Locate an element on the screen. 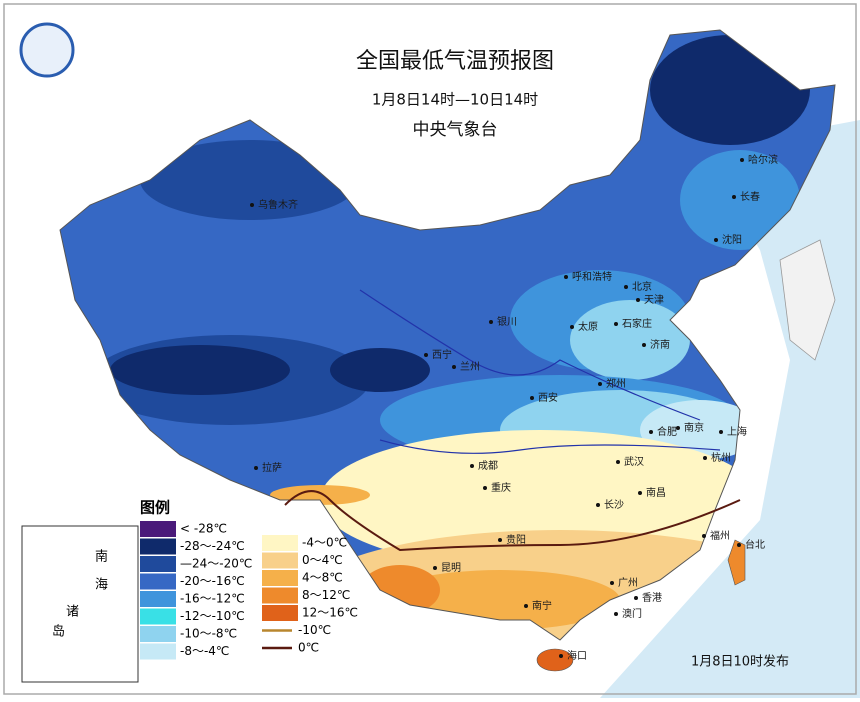 The height and width of the screenshot is (702, 860). city-label: 广州 is located at coordinates (628, 583).